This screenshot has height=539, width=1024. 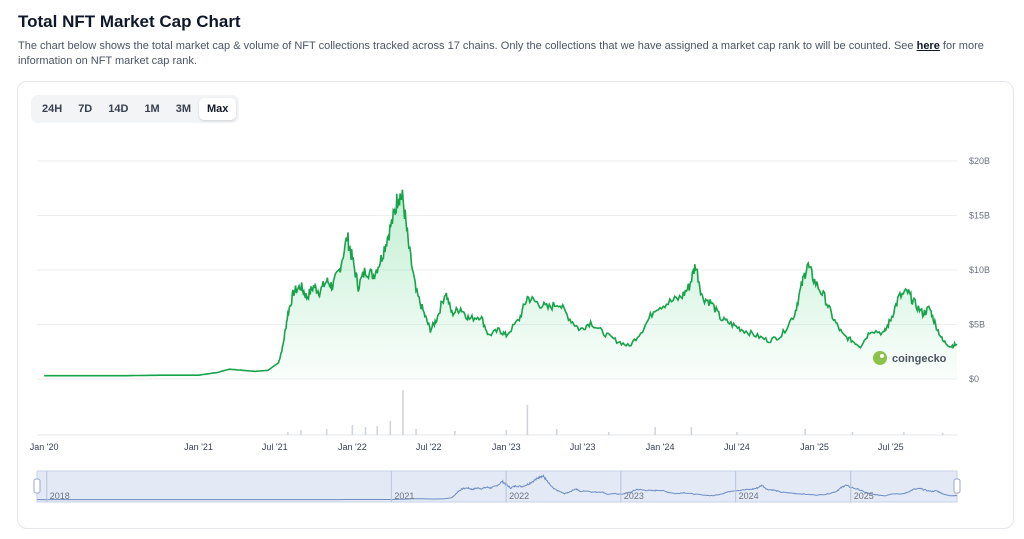 I want to click on page-title: Total NFT Market Cap Chart, so click(x=129, y=21).